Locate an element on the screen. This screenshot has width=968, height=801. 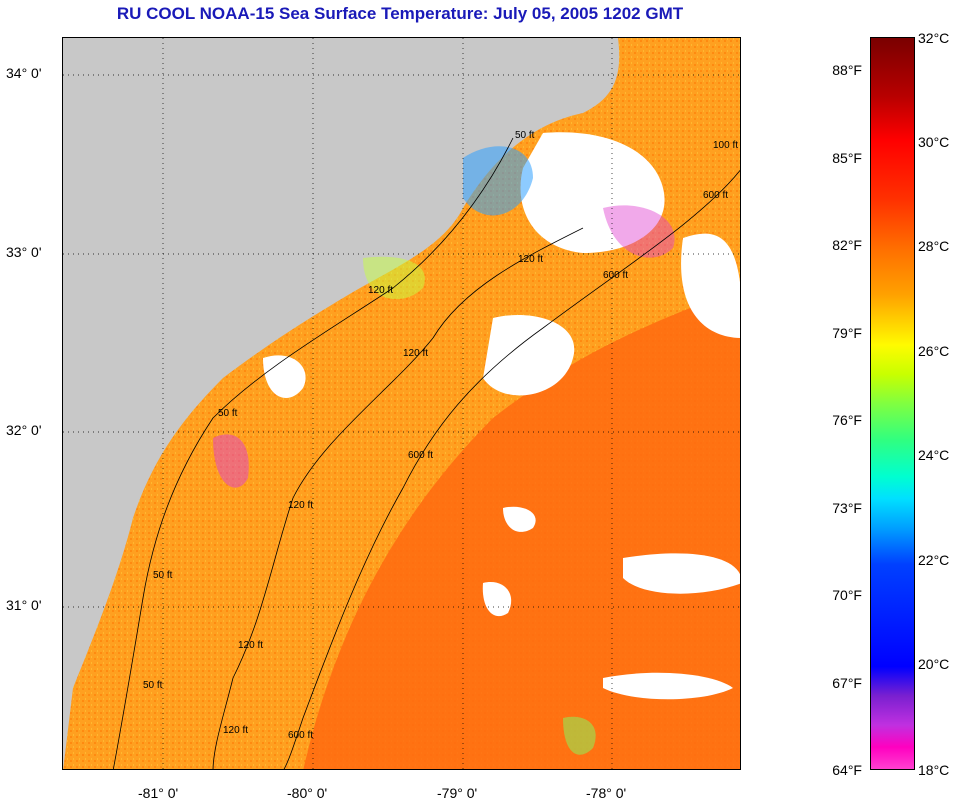
longitude-label: -79° 0' is located at coordinates (457, 793).